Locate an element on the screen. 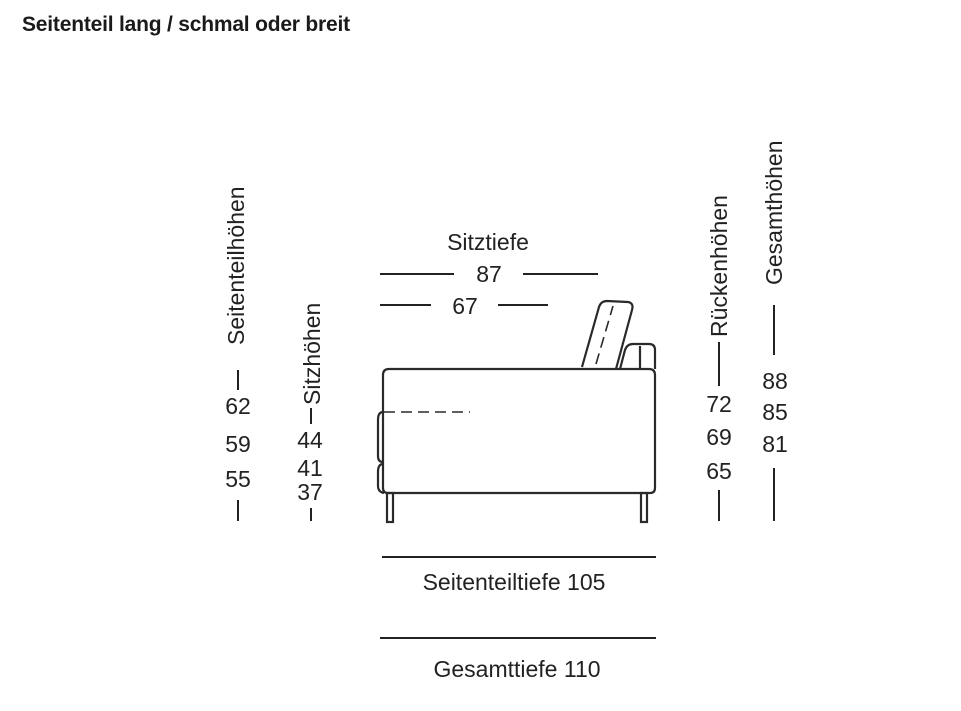 The height and width of the screenshot is (711, 961). gesamttiefe-label: Gesamttiefe 110 is located at coordinates (516, 669).